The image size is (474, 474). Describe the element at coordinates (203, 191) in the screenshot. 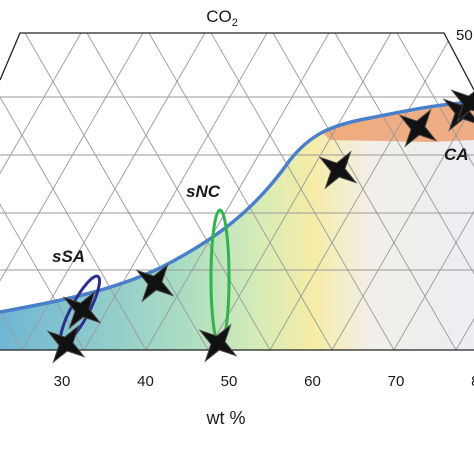

I see `snc-label: sNC` at that location.